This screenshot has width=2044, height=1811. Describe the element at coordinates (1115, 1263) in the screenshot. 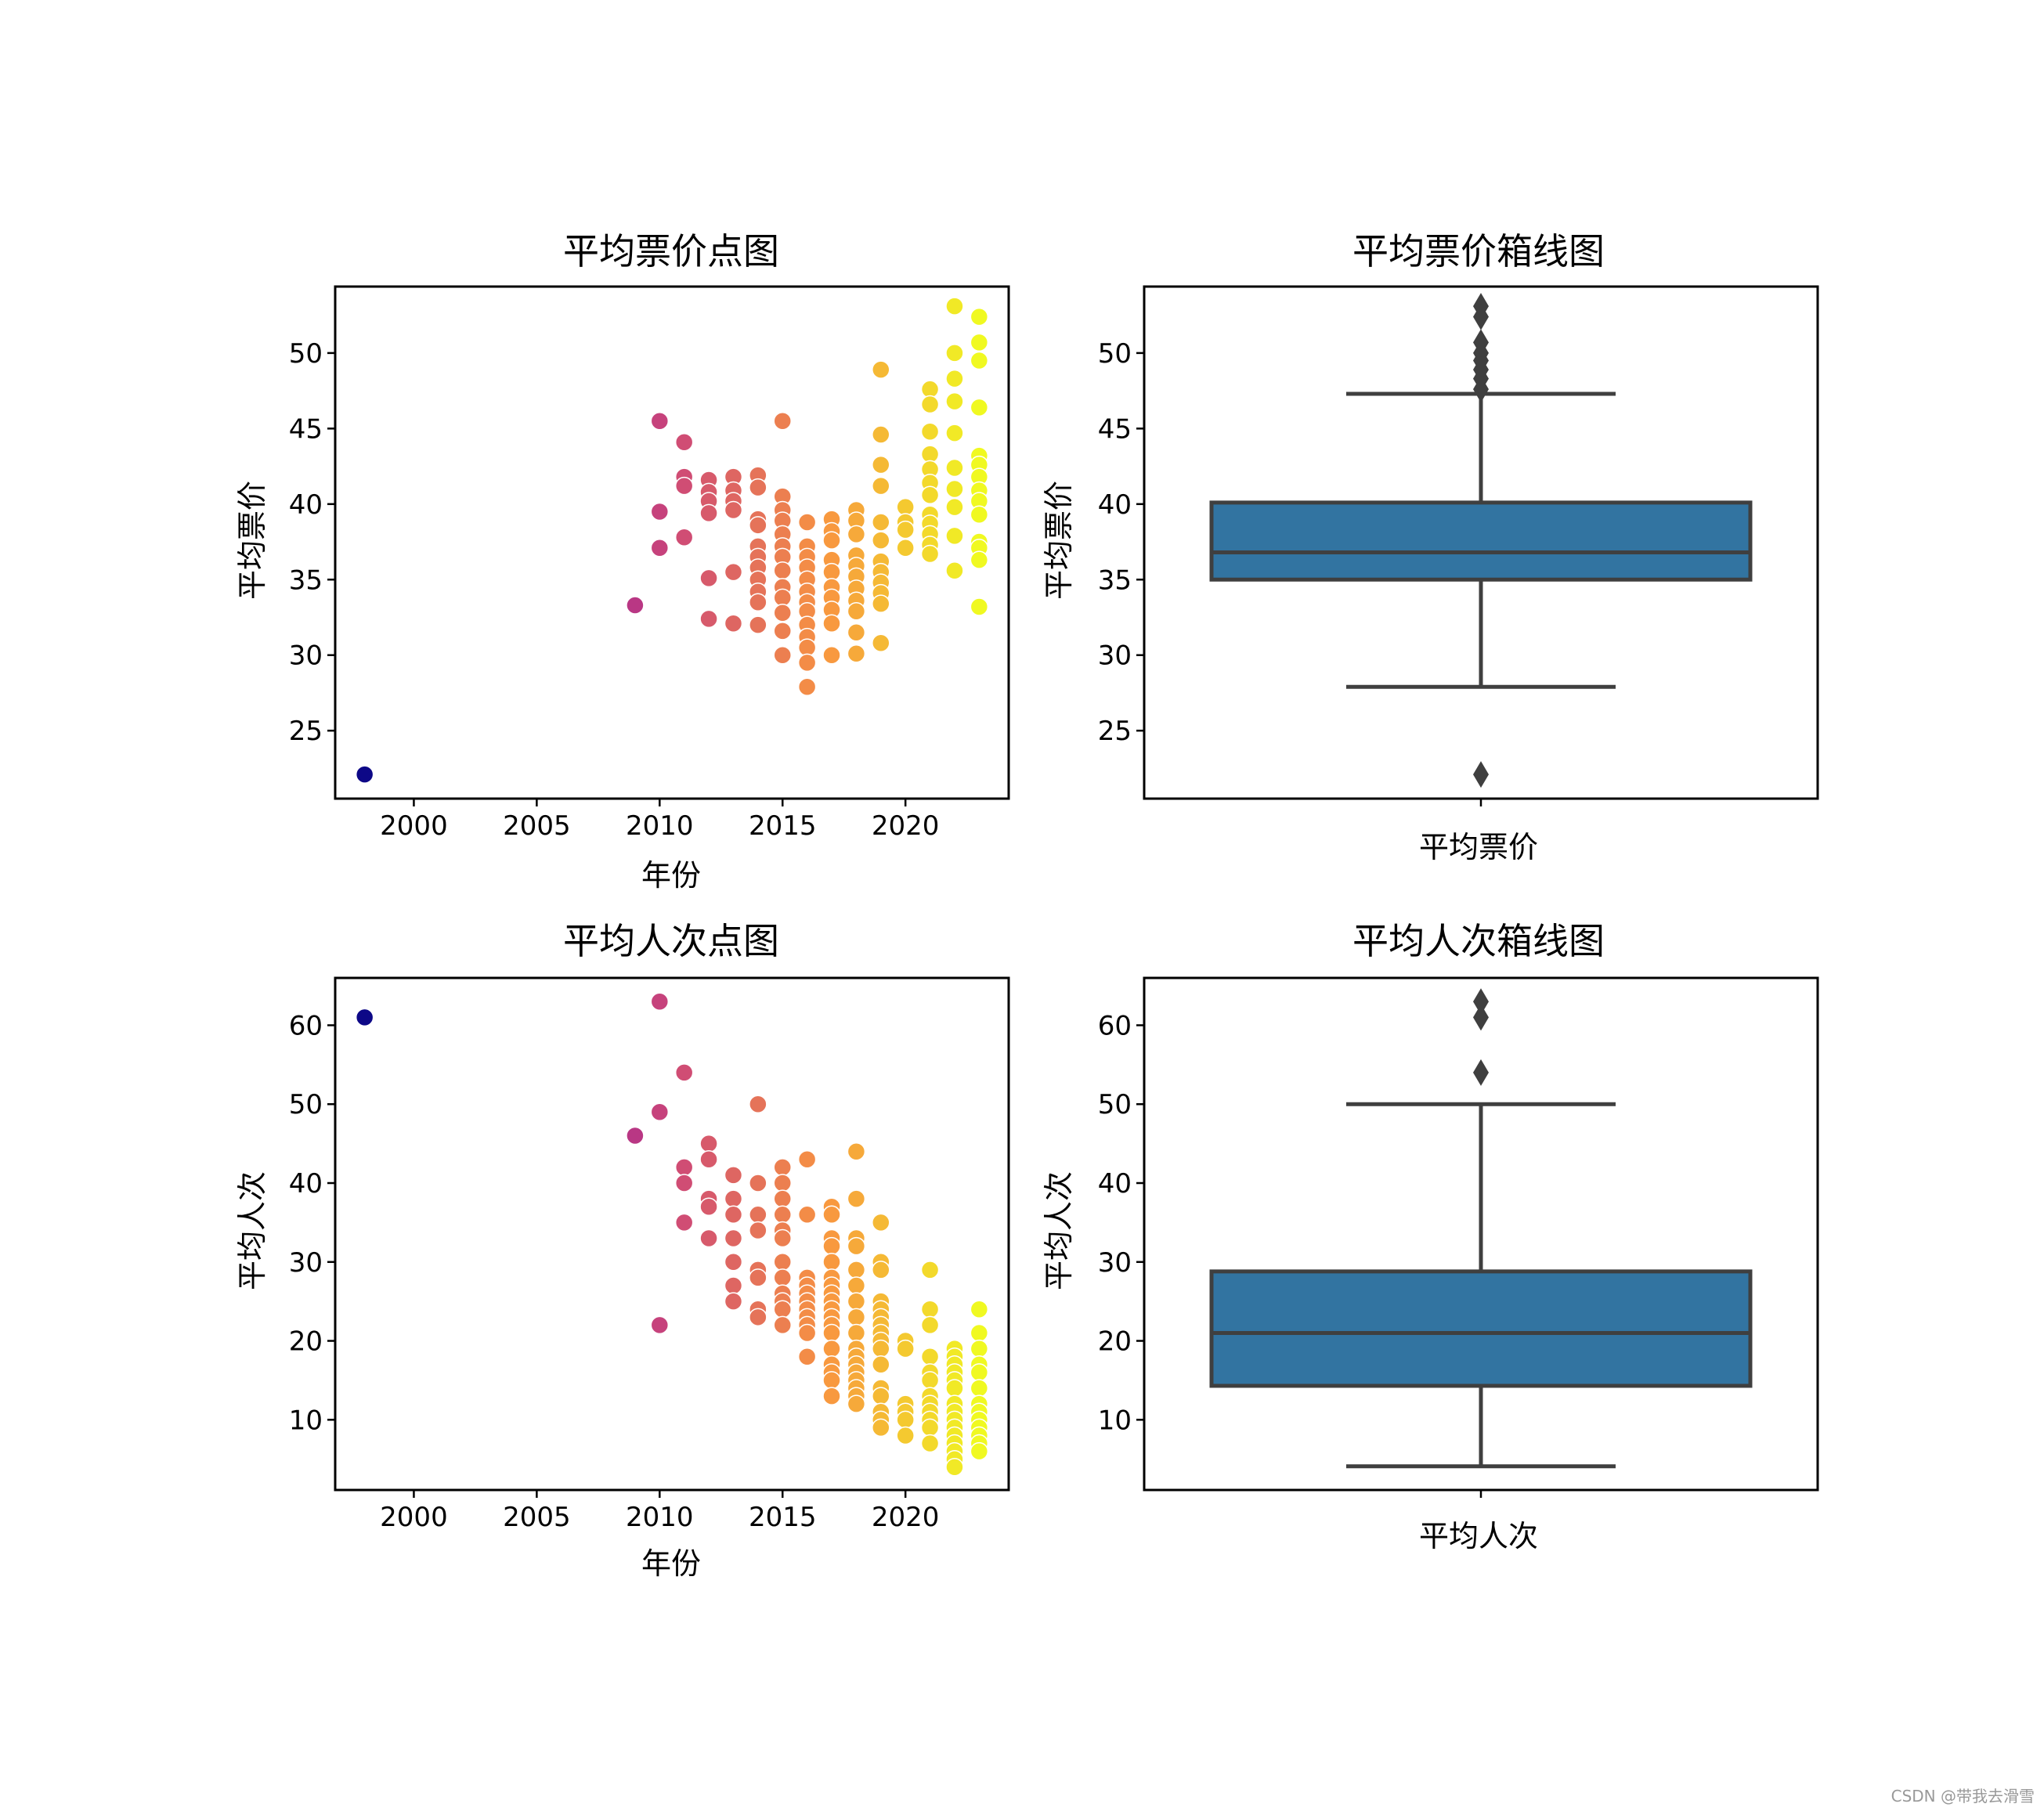

I see `y-tick-label: 30` at that location.